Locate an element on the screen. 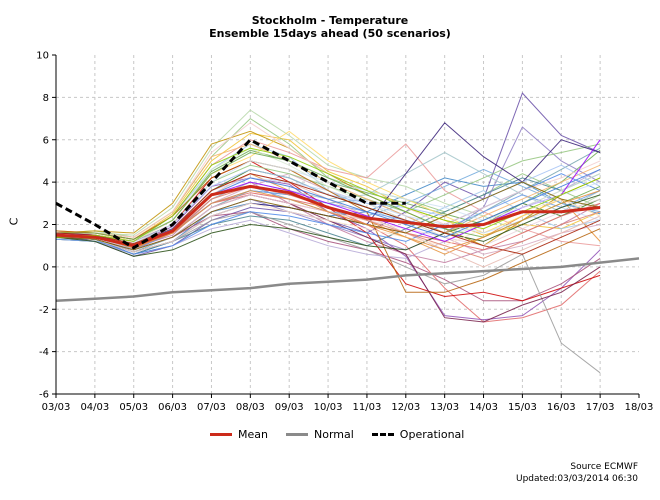 The height and width of the screenshot is (500, 660). legend-item-operational: Operational is located at coordinates (418, 434).